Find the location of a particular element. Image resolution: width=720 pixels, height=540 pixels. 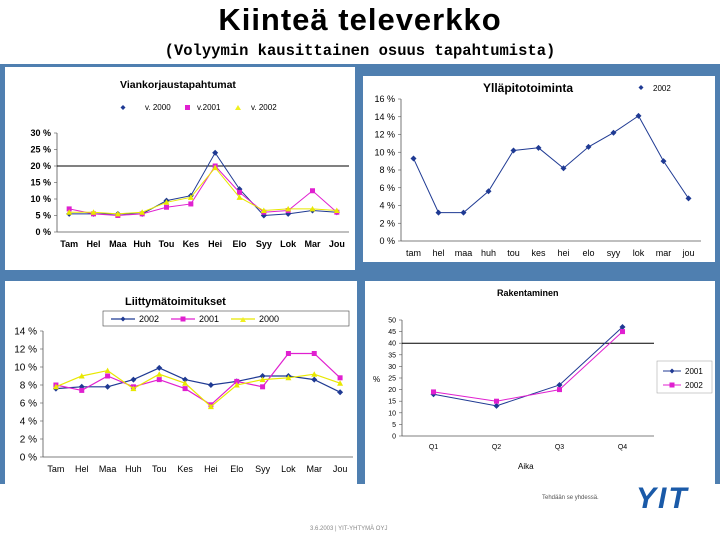

legend-item: v.2001 is located at coordinates (203, 107).